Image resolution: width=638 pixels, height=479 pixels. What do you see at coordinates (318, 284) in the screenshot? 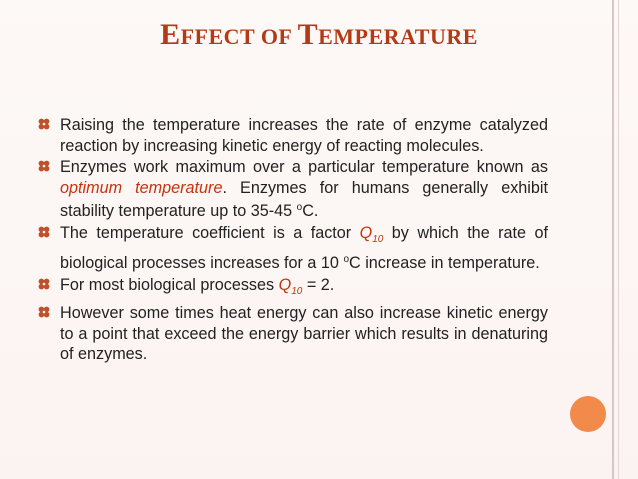
I see `text-segment: = 2.` at bounding box center [318, 284].